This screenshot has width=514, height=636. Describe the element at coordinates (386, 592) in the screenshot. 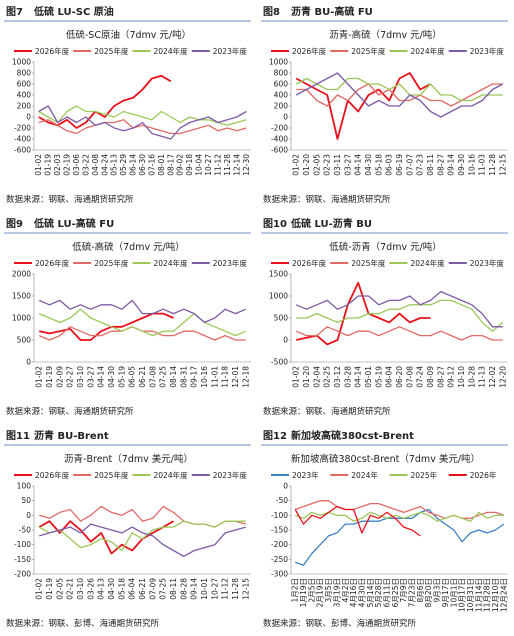

I see `x-tick-label: 6月11日` at that location.